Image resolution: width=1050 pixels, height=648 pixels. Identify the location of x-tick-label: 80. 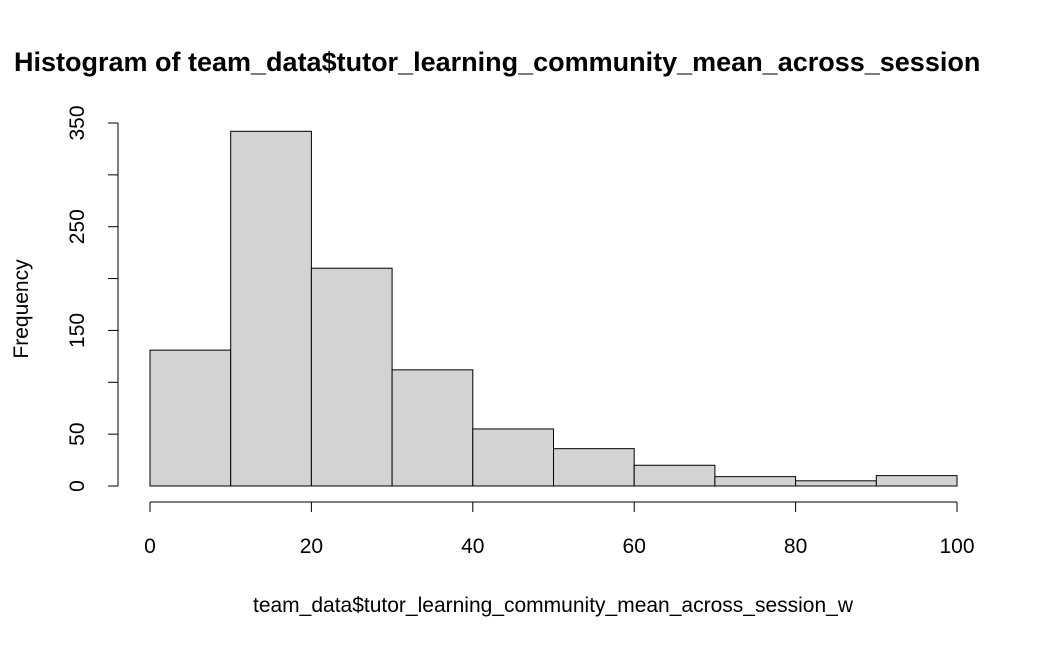
(795, 546).